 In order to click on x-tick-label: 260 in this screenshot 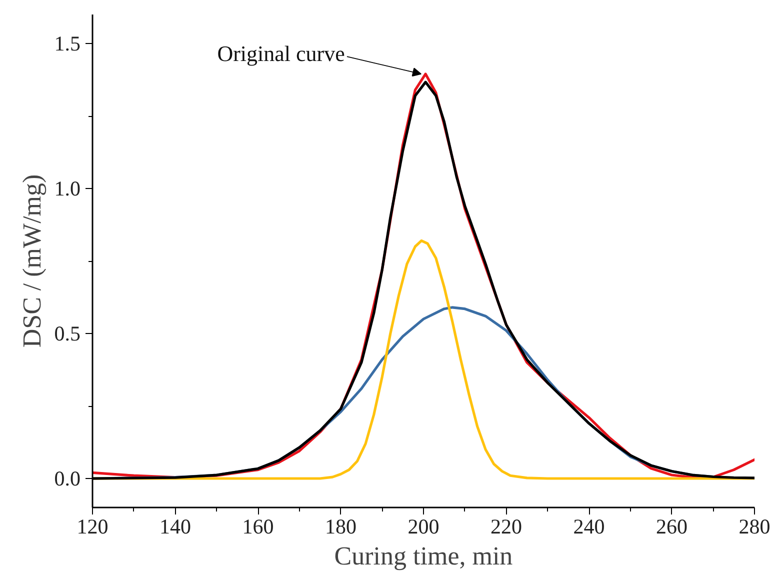, I will do `click(672, 526)`.